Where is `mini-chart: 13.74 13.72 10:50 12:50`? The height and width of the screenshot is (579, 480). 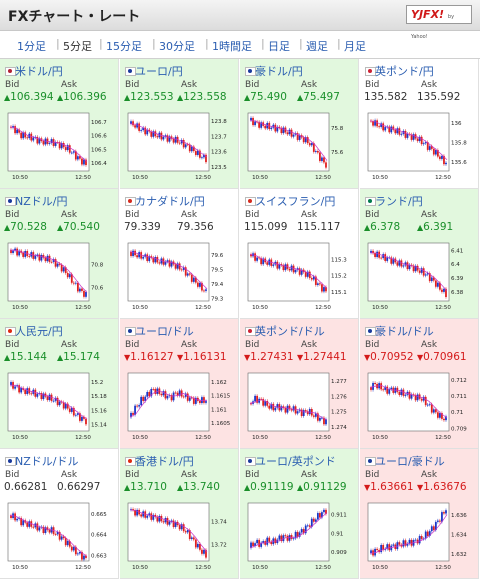 mini-chart: 13.74 13.72 10:50 12:50 is located at coordinates (179, 537).